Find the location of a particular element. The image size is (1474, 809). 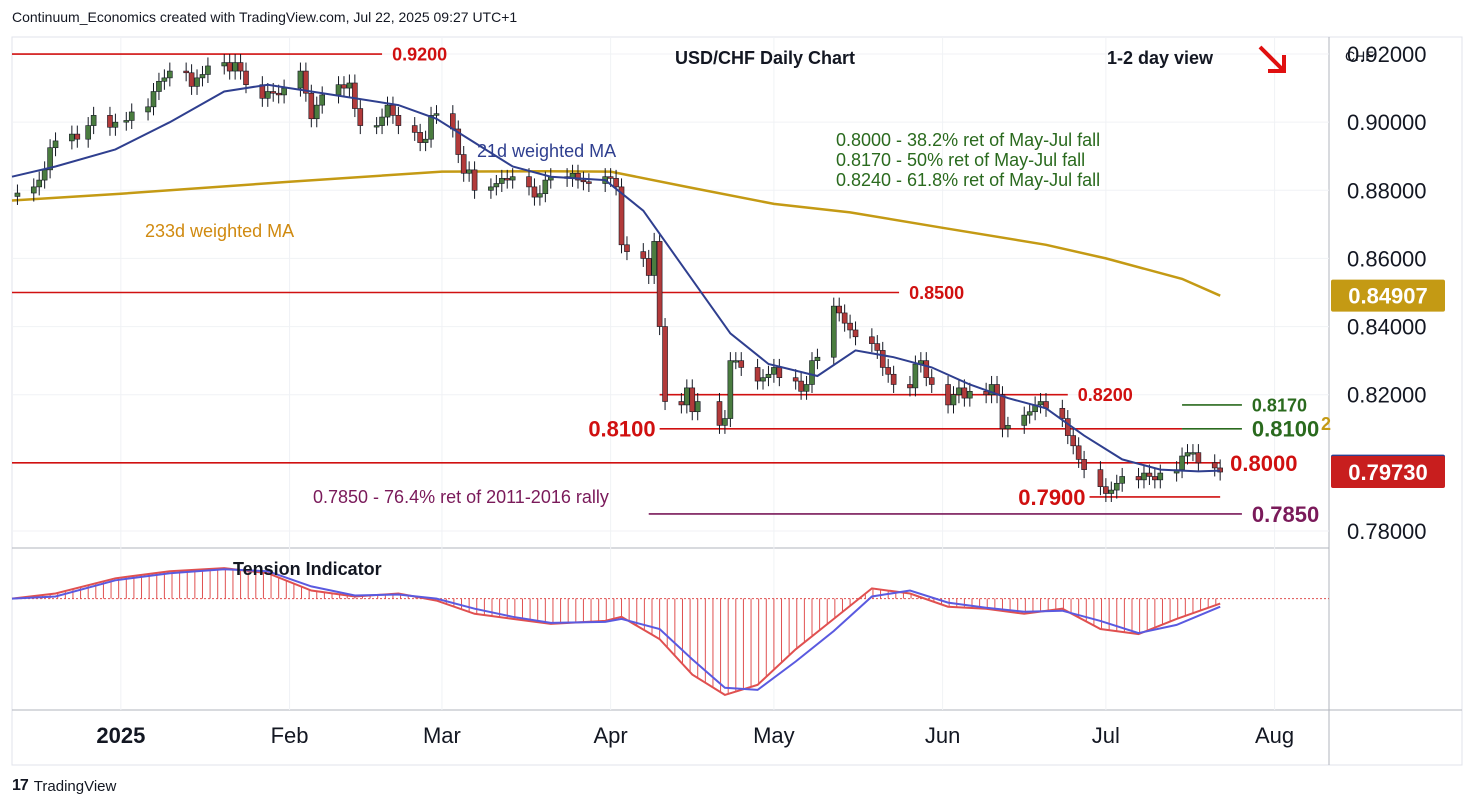

x-tick-label: Aug is located at coordinates (1274, 735).